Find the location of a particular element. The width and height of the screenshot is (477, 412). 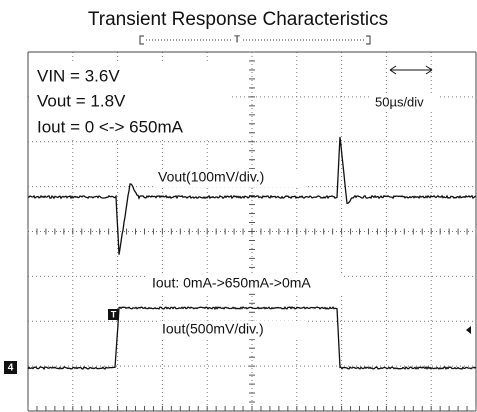

timebase: 50µs/div is located at coordinates (399, 101).